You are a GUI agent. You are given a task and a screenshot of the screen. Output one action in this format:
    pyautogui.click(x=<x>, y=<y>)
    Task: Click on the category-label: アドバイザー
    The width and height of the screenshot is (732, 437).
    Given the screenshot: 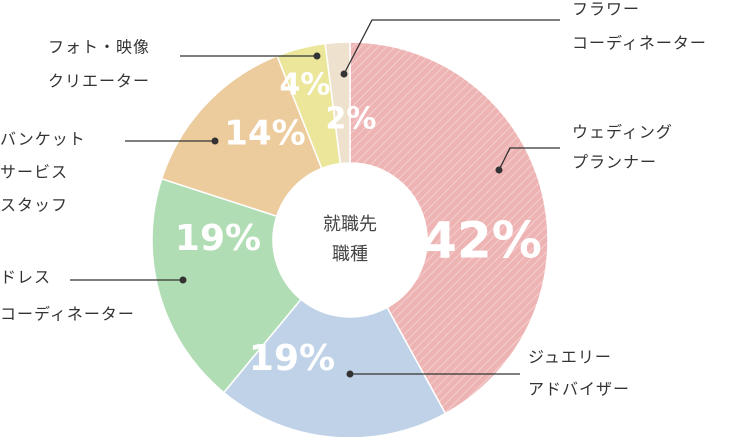 What is the action you would take?
    pyautogui.click(x=579, y=389)
    